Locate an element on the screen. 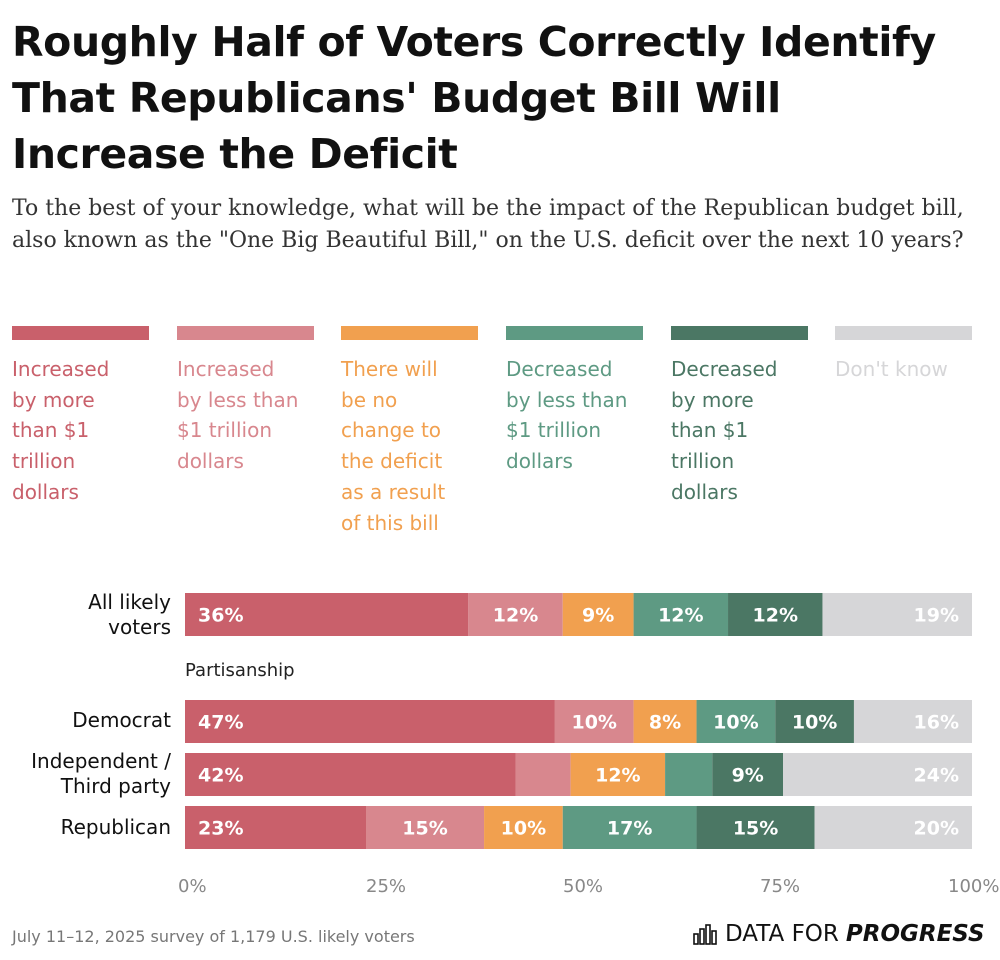  legend-label: Increased by more than $1 trillion dollars is located at coordinates (61, 430).